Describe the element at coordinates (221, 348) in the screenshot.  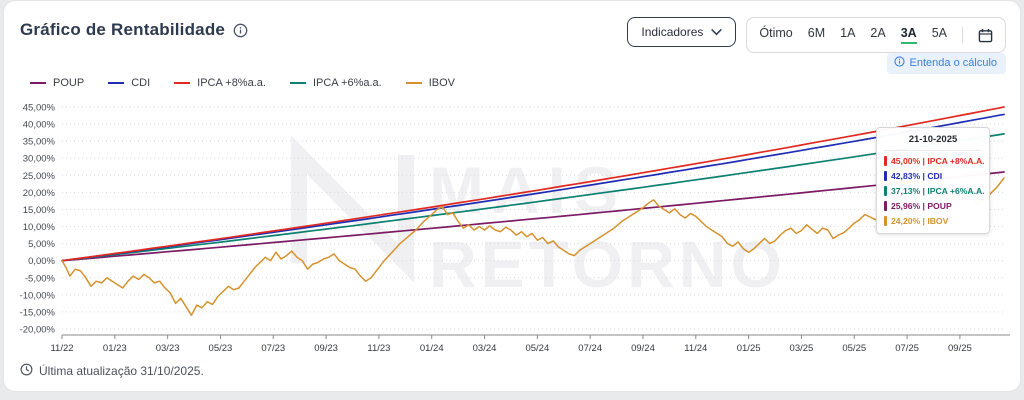
I see `x-axis-tick-label: 05/23` at that location.